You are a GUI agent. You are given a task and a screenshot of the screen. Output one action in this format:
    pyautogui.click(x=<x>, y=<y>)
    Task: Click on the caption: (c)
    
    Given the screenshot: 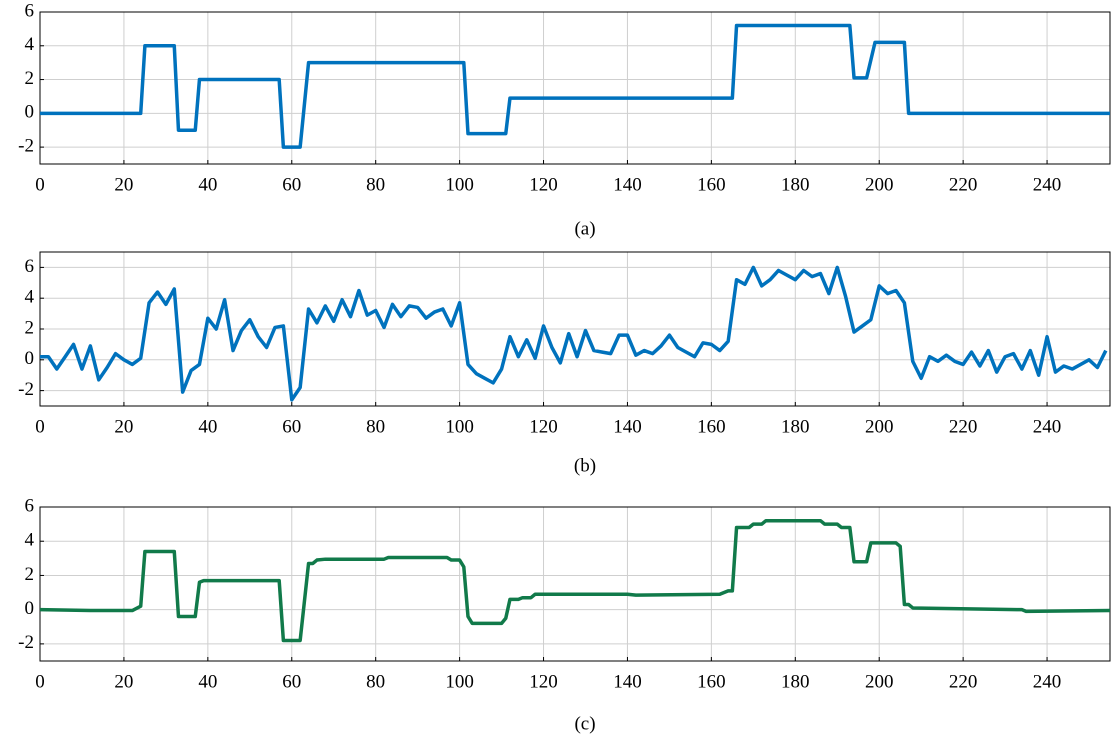 What is the action you would take?
    pyautogui.click(x=584, y=723)
    